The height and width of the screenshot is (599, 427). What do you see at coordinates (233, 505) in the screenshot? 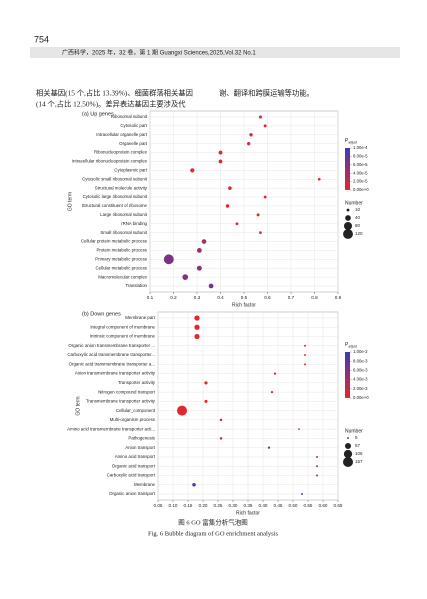
I see `x-tick-label: 0.30` at bounding box center [233, 505].